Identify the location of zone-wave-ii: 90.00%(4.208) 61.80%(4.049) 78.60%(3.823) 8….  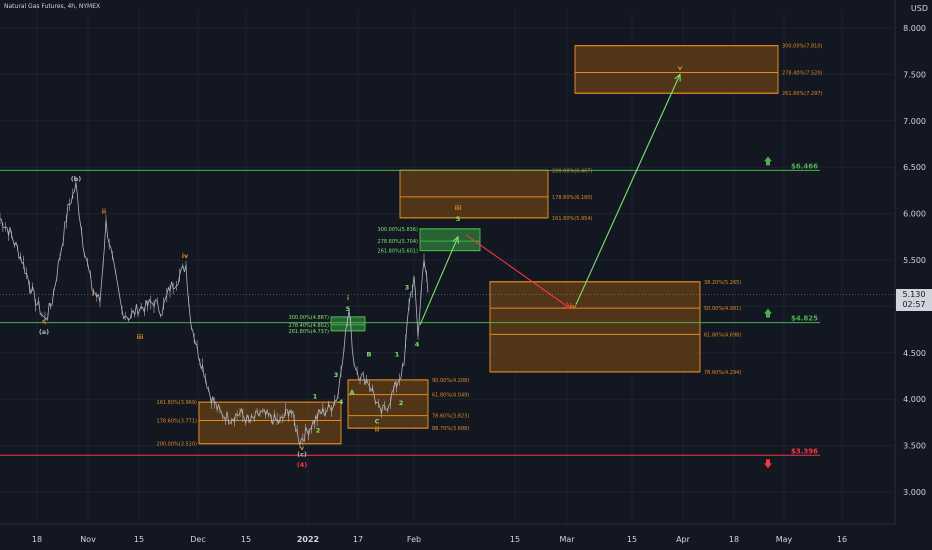
(408, 405).